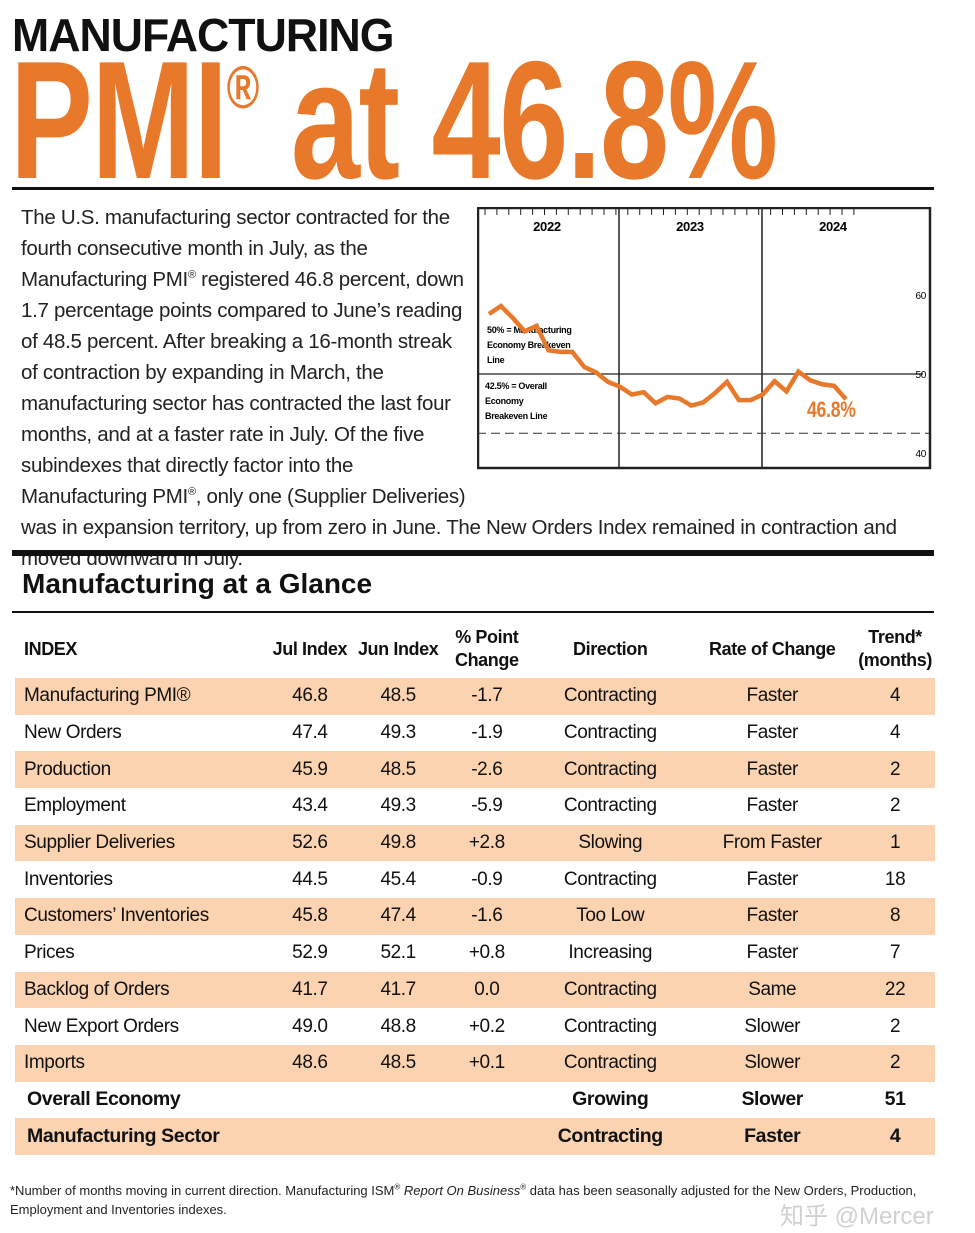 Image resolution: width=975 pixels, height=1233 pixels. Describe the element at coordinates (496, 360) in the screenshot. I see `label-manufacturing-breakeven: Line` at that location.